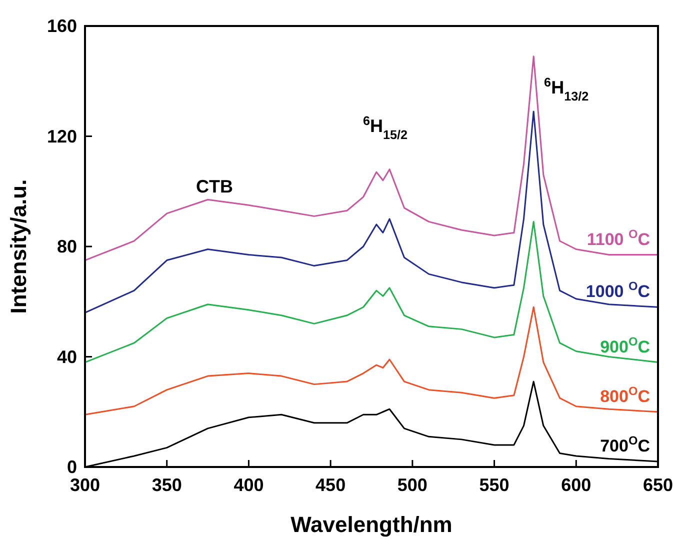 This screenshot has width=674, height=550. Describe the element at coordinates (371, 524) in the screenshot. I see `x-axis-title: Wavelength/nm` at that location.